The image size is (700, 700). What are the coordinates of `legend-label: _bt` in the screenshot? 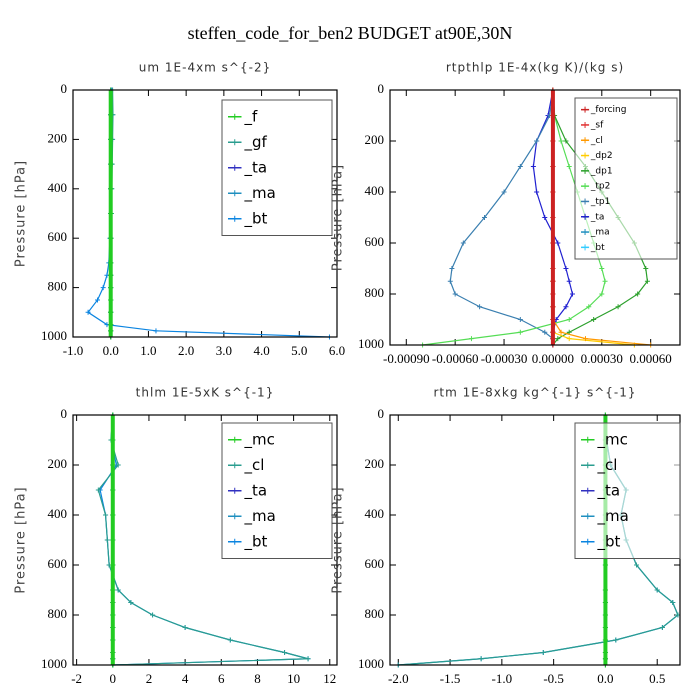 It's located at (256, 541).